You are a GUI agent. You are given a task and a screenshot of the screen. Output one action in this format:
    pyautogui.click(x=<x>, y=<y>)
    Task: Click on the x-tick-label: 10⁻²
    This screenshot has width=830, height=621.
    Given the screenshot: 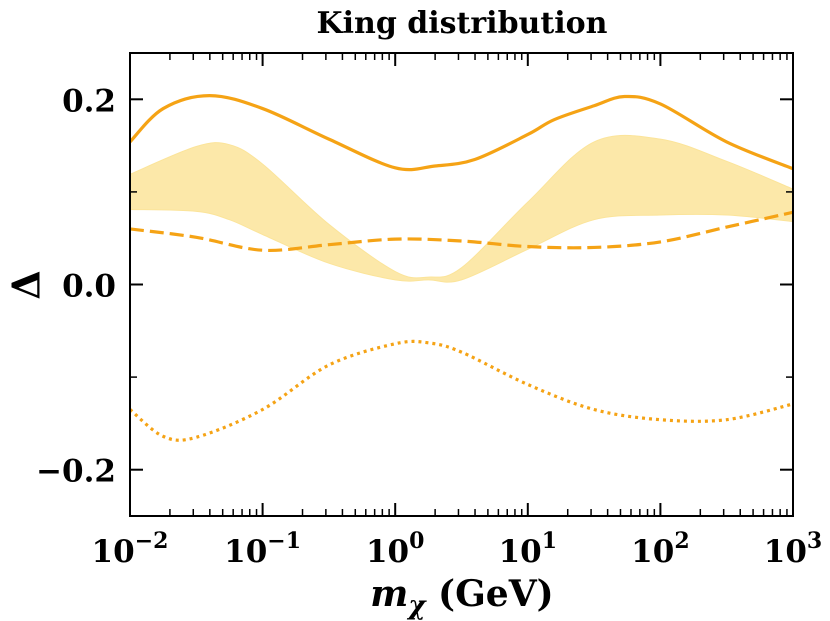 What is the action you would take?
    pyautogui.click(x=130, y=549)
    